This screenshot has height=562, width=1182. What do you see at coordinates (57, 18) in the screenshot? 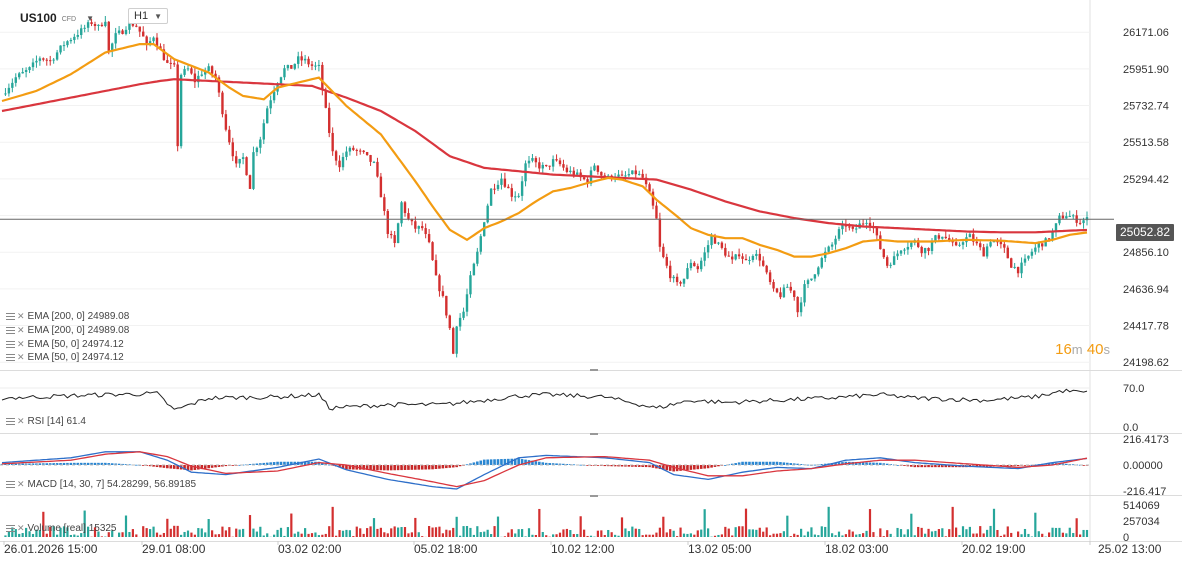
I see `symbol-selector: US100 CFD ▼` at bounding box center [57, 18].